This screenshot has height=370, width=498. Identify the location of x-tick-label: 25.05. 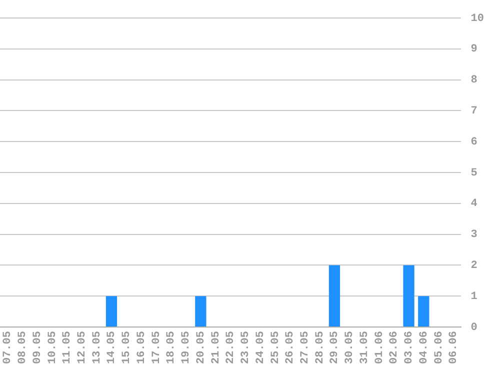
(276, 347).